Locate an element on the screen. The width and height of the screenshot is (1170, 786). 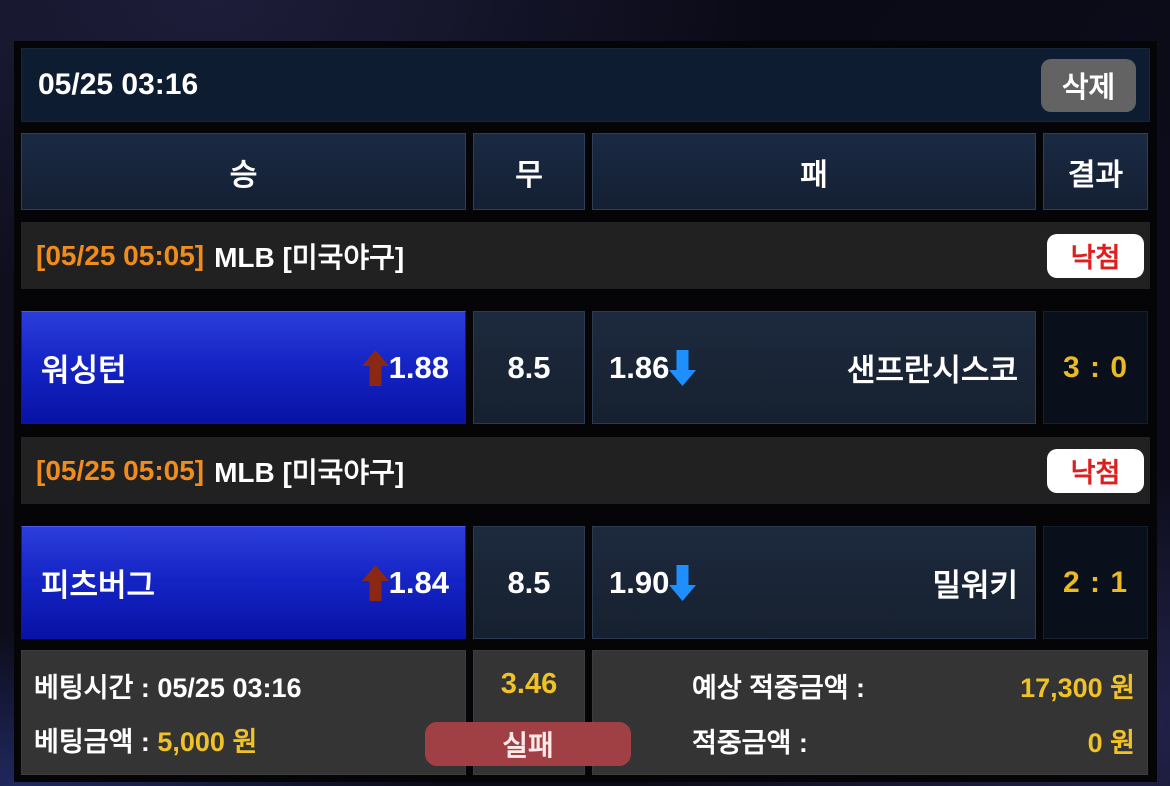
bet-time-row: 베팅시간 : 05/25 03:16 is located at coordinates (249, 685).